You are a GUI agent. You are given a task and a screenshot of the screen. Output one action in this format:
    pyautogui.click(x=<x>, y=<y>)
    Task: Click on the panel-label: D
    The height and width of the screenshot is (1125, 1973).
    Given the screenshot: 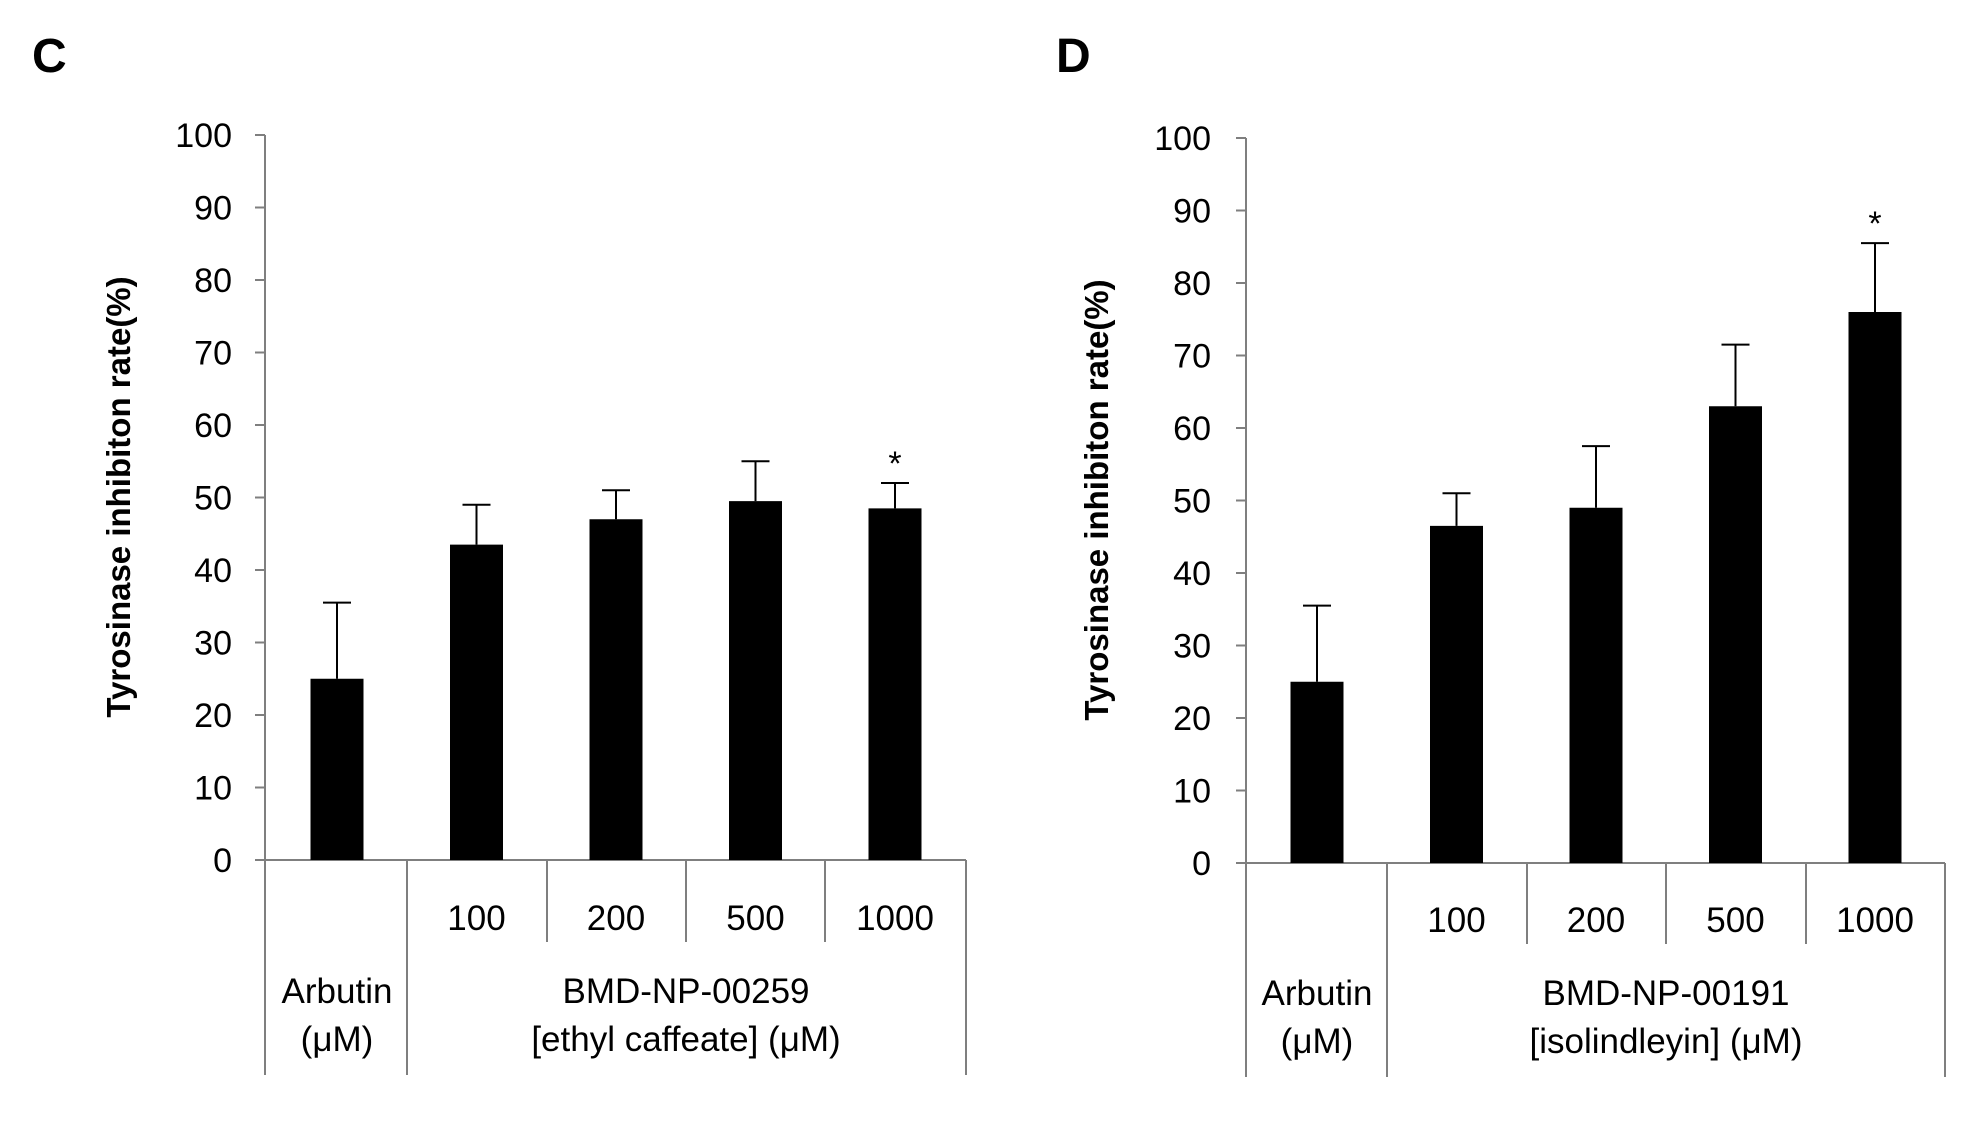 What is the action you would take?
    pyautogui.click(x=1073, y=56)
    